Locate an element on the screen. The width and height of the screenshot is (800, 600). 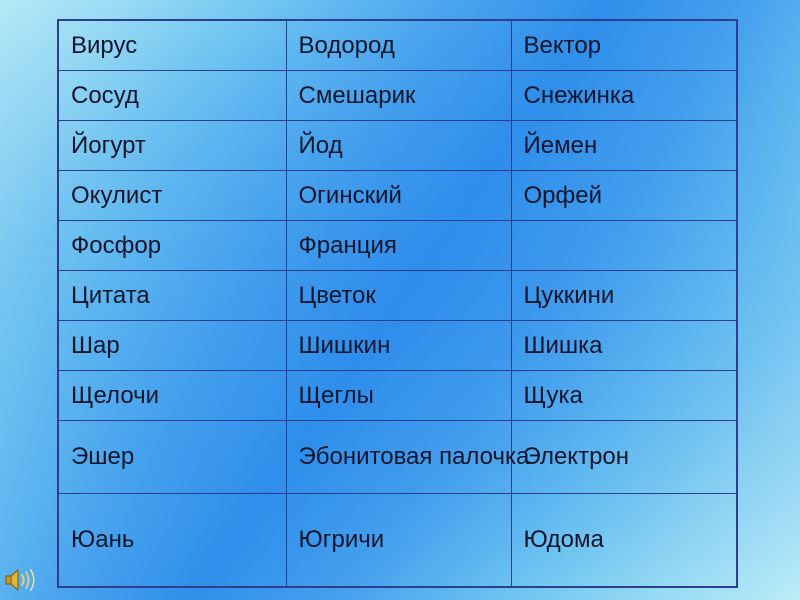
table-cell: Снежинка is located at coordinates (624, 95).